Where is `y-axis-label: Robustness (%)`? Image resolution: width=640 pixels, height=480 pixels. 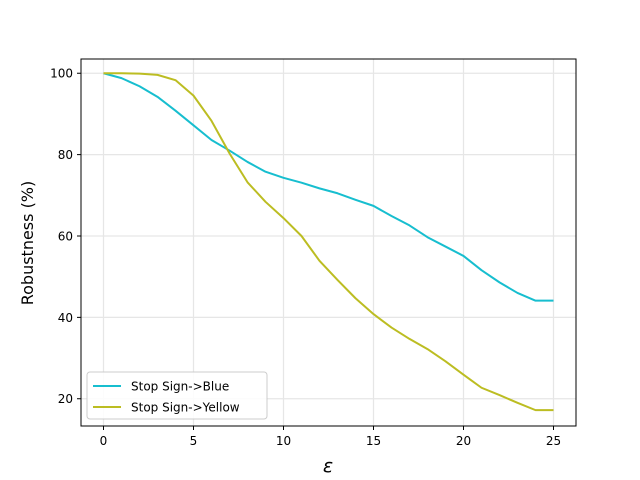
y-axis-label: Robustness (%) is located at coordinates (27, 243).